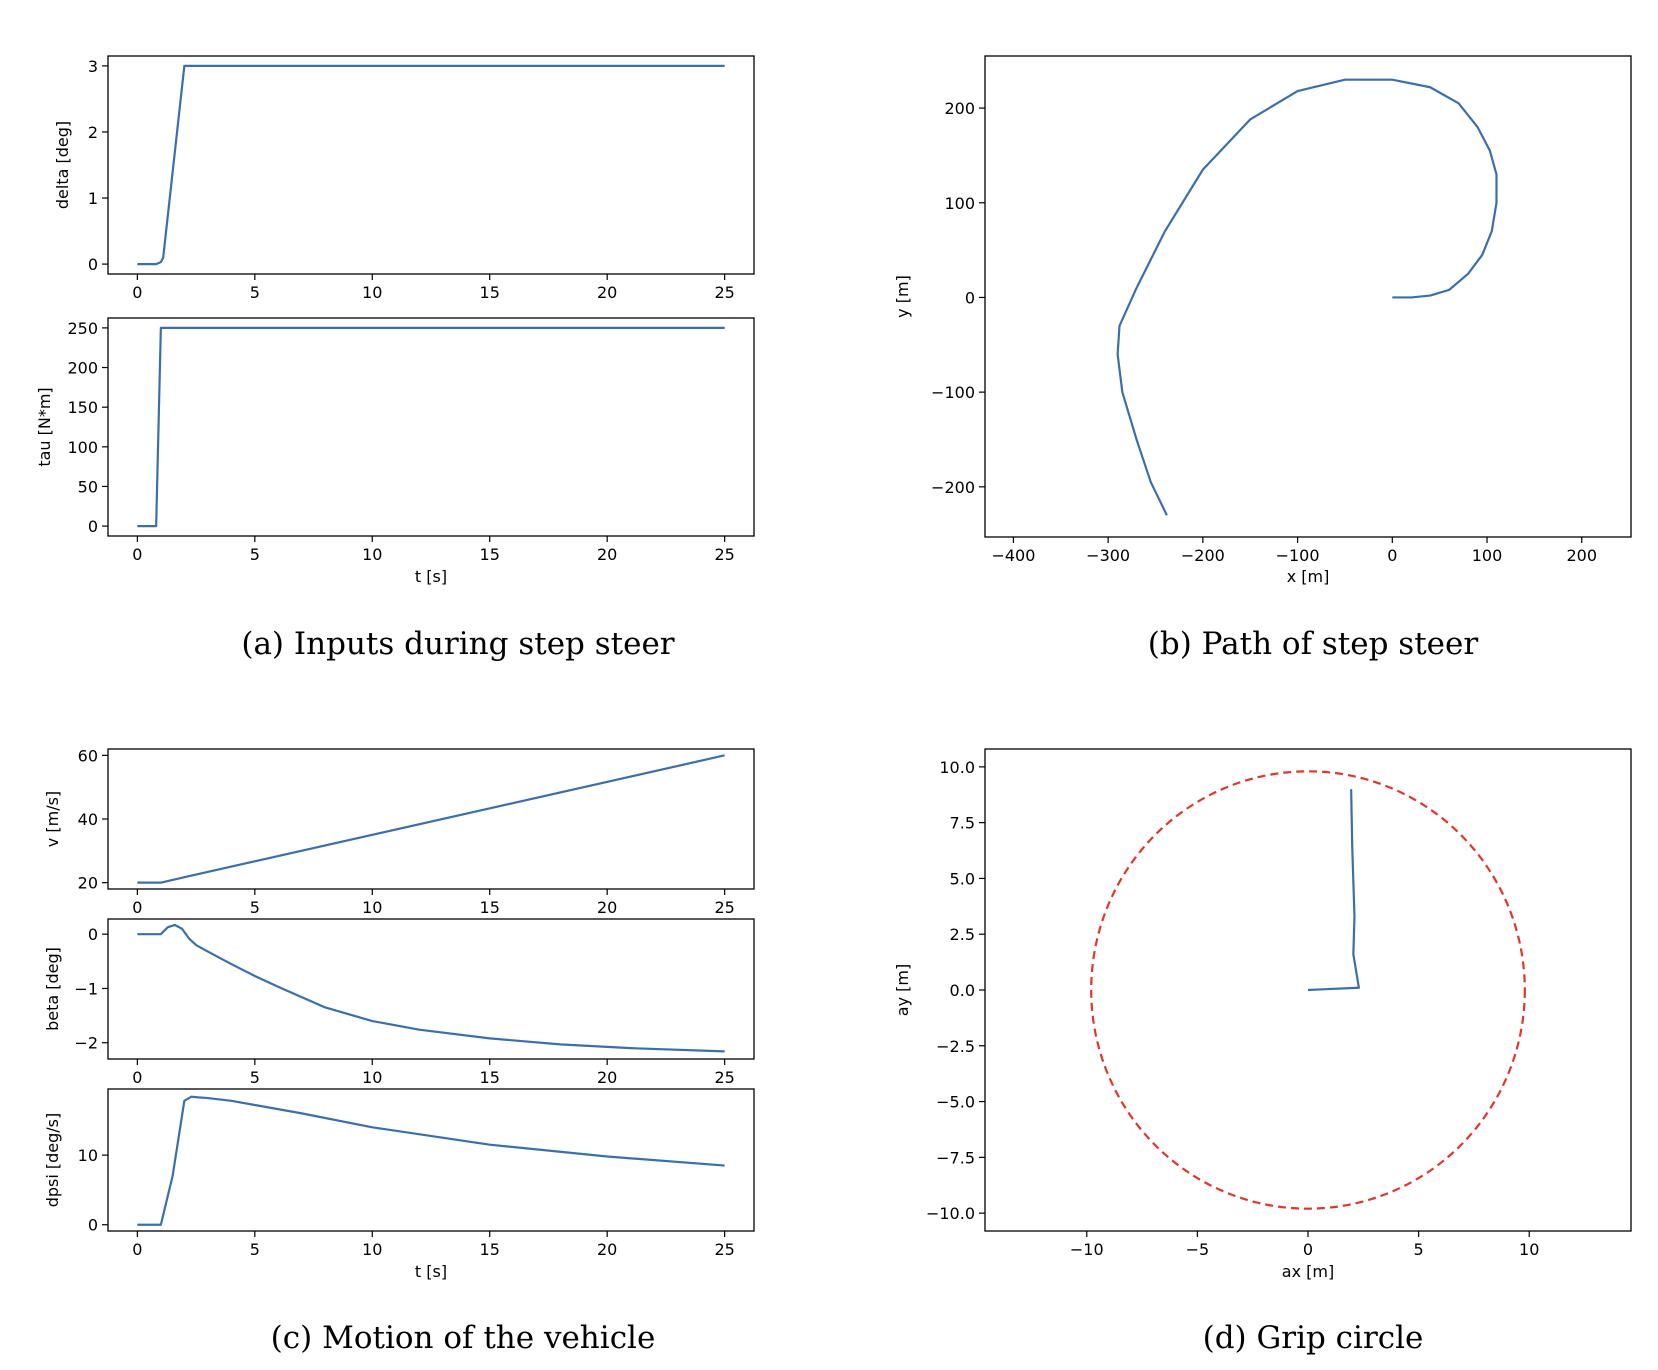 This screenshot has width=1658, height=1370. I want to click on delta-subplot: 0 5 10 15 20 25 0 1 2 3 delta [deg], so click(404, 178).